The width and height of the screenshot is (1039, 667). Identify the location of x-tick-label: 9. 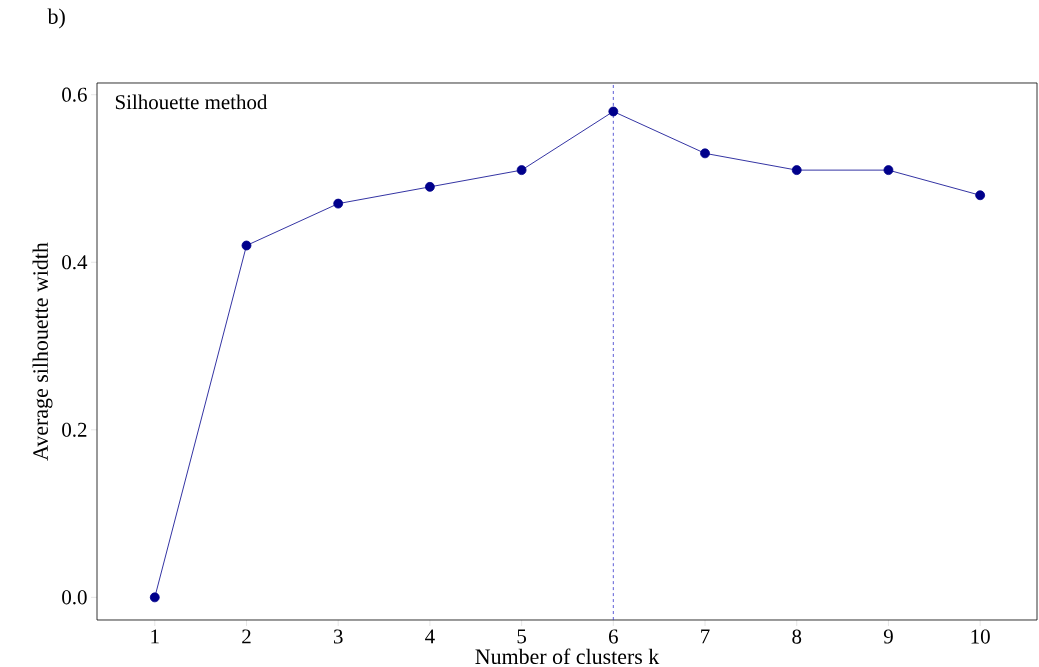
(888, 636).